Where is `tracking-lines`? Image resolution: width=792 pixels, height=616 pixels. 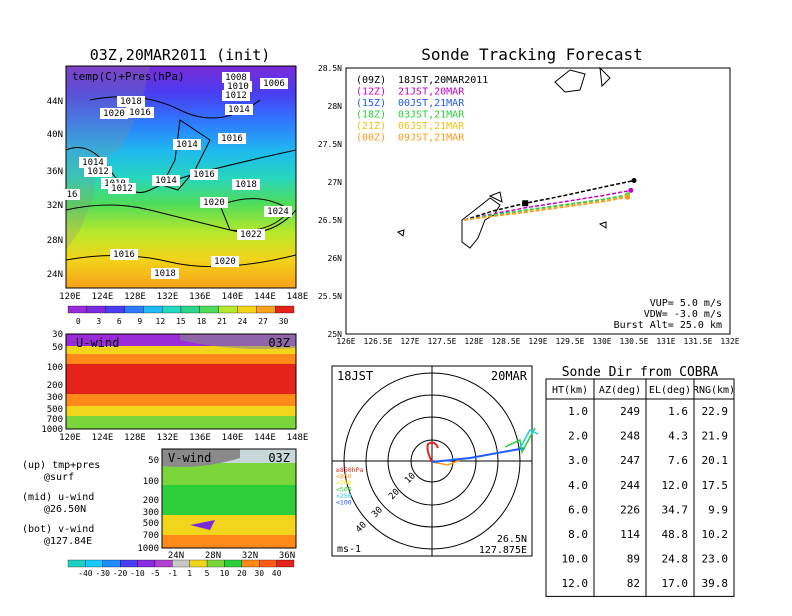 tracking-lines is located at coordinates (550, 199).